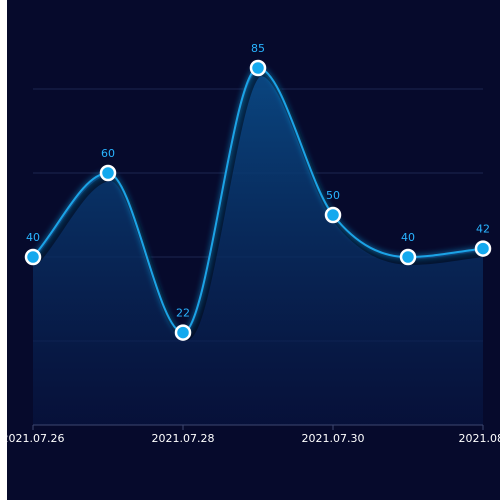  Describe the element at coordinates (258, 48) in the screenshot. I see `data-label: 85` at that location.